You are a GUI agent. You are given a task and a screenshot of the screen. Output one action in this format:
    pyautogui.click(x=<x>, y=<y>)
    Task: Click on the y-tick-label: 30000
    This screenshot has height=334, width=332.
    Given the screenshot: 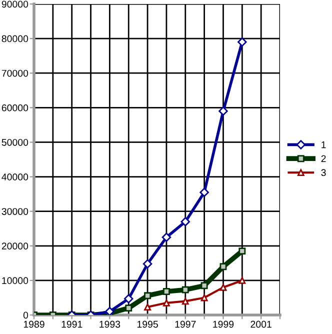 What is the action you would take?
    pyautogui.click(x=15, y=211)
    